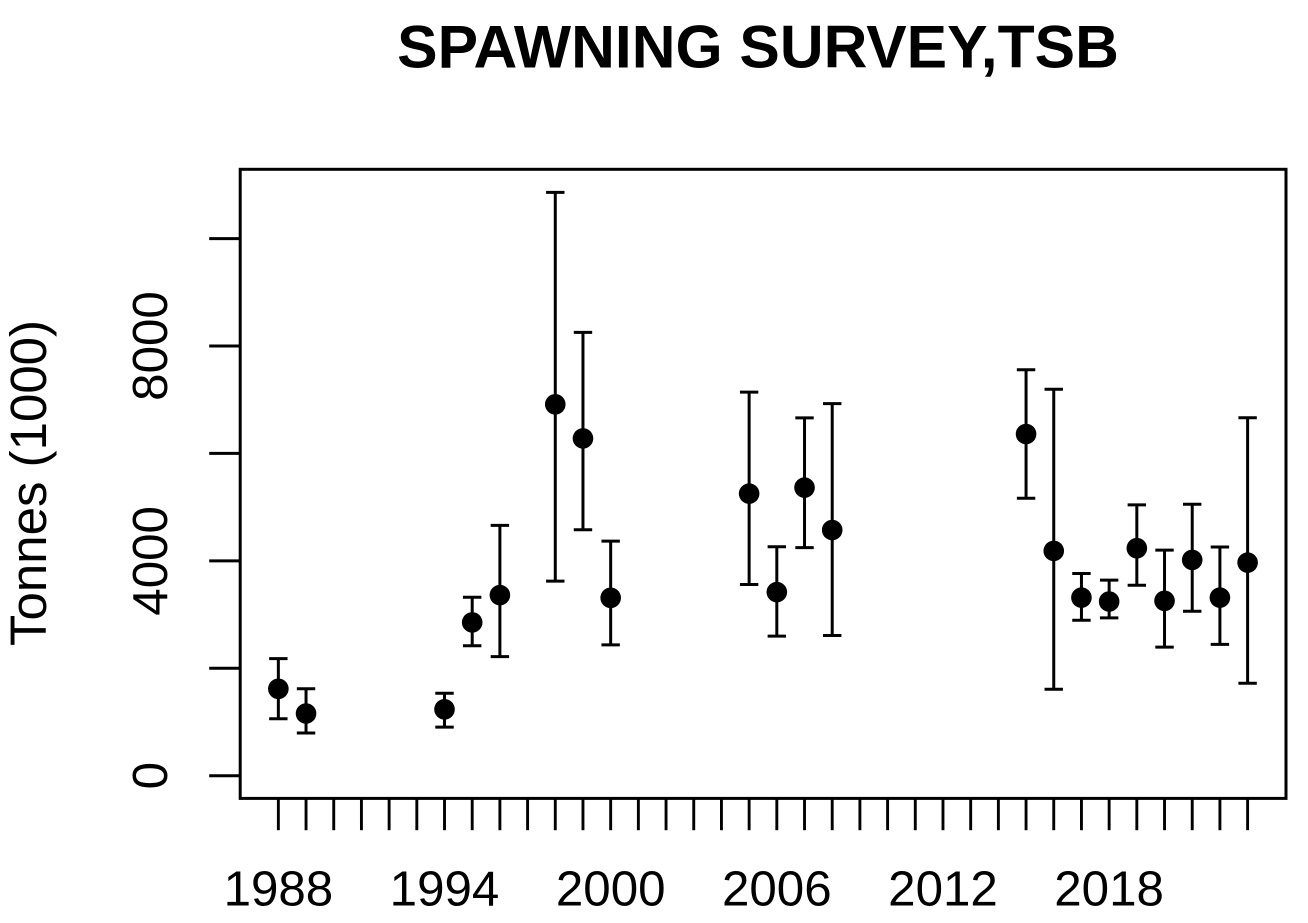  I want to click on svg-text: 4000, so click(150, 561).